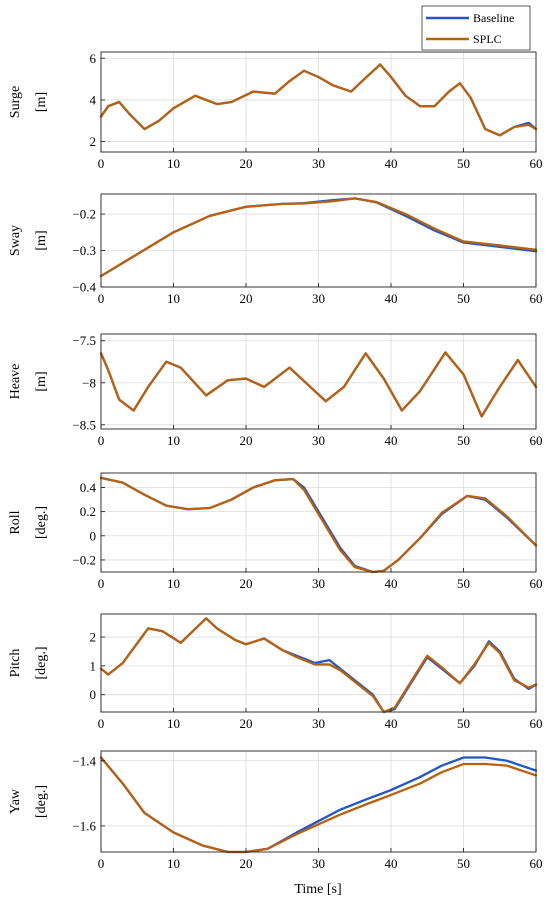  I want to click on y-tick-label: −0.3, so click(84, 250).